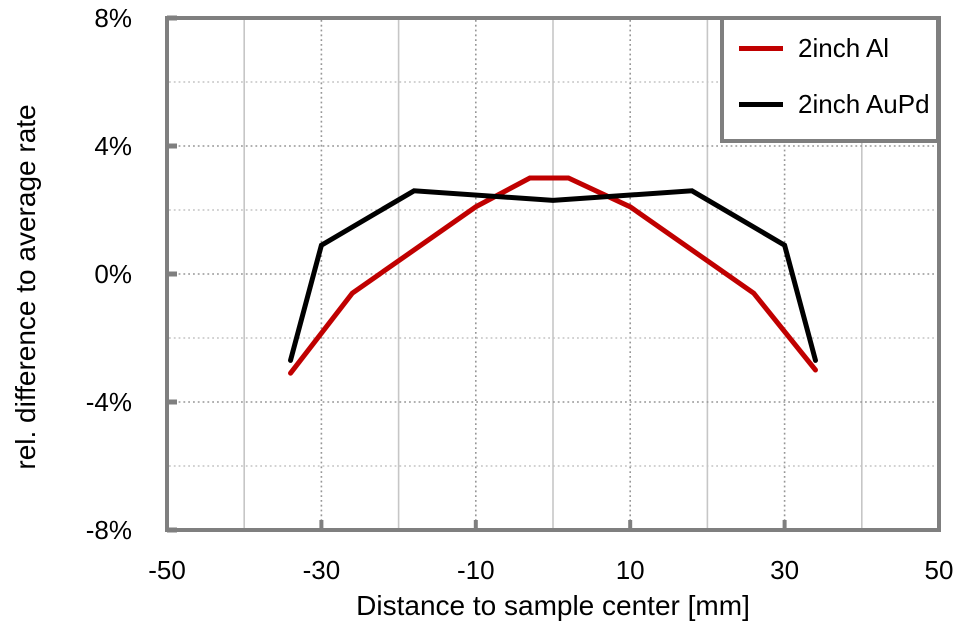 The height and width of the screenshot is (628, 975). I want to click on legend-line-sample-al-icon, so click(761, 48).